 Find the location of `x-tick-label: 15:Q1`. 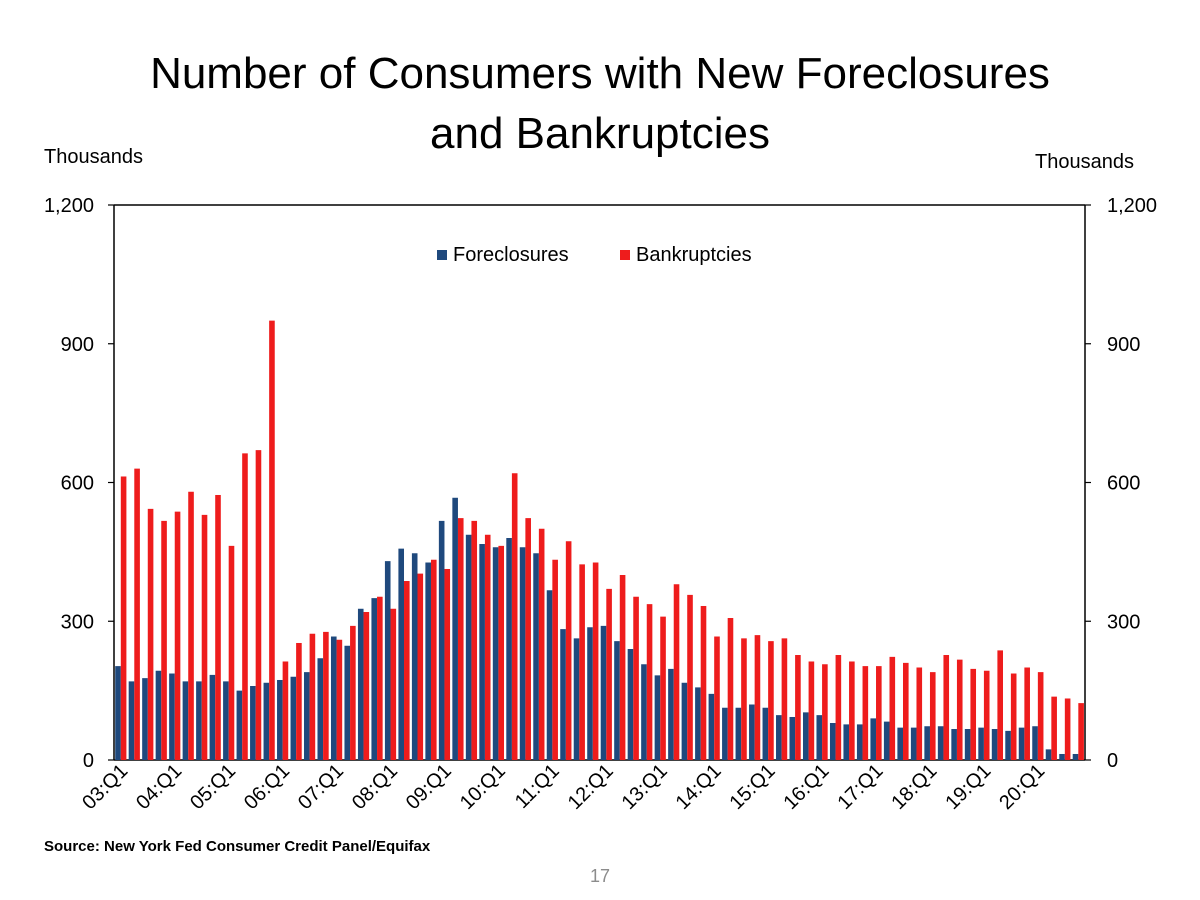

x-tick-label: 15:Q1 is located at coordinates (753, 787).